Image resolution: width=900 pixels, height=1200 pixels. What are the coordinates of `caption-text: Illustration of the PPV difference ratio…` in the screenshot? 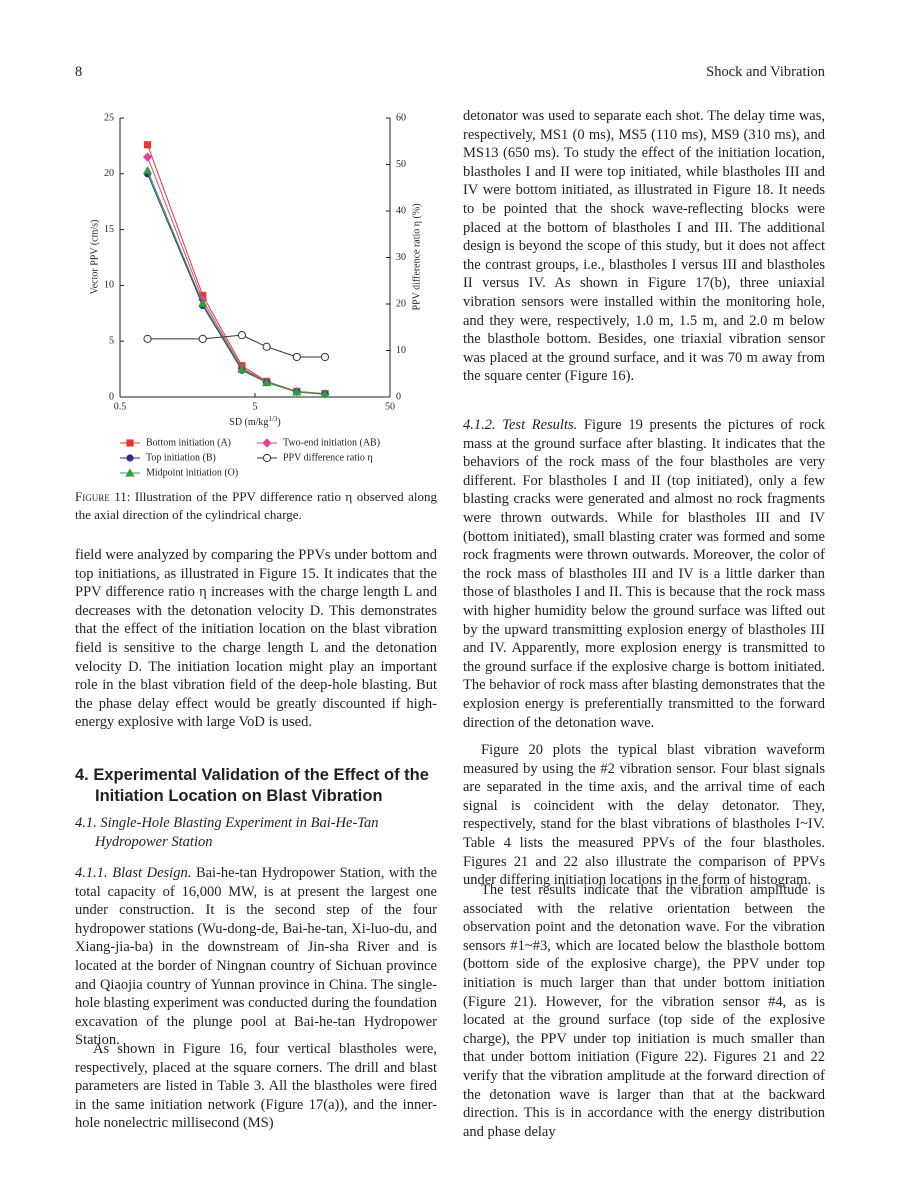 It's located at (256, 505).